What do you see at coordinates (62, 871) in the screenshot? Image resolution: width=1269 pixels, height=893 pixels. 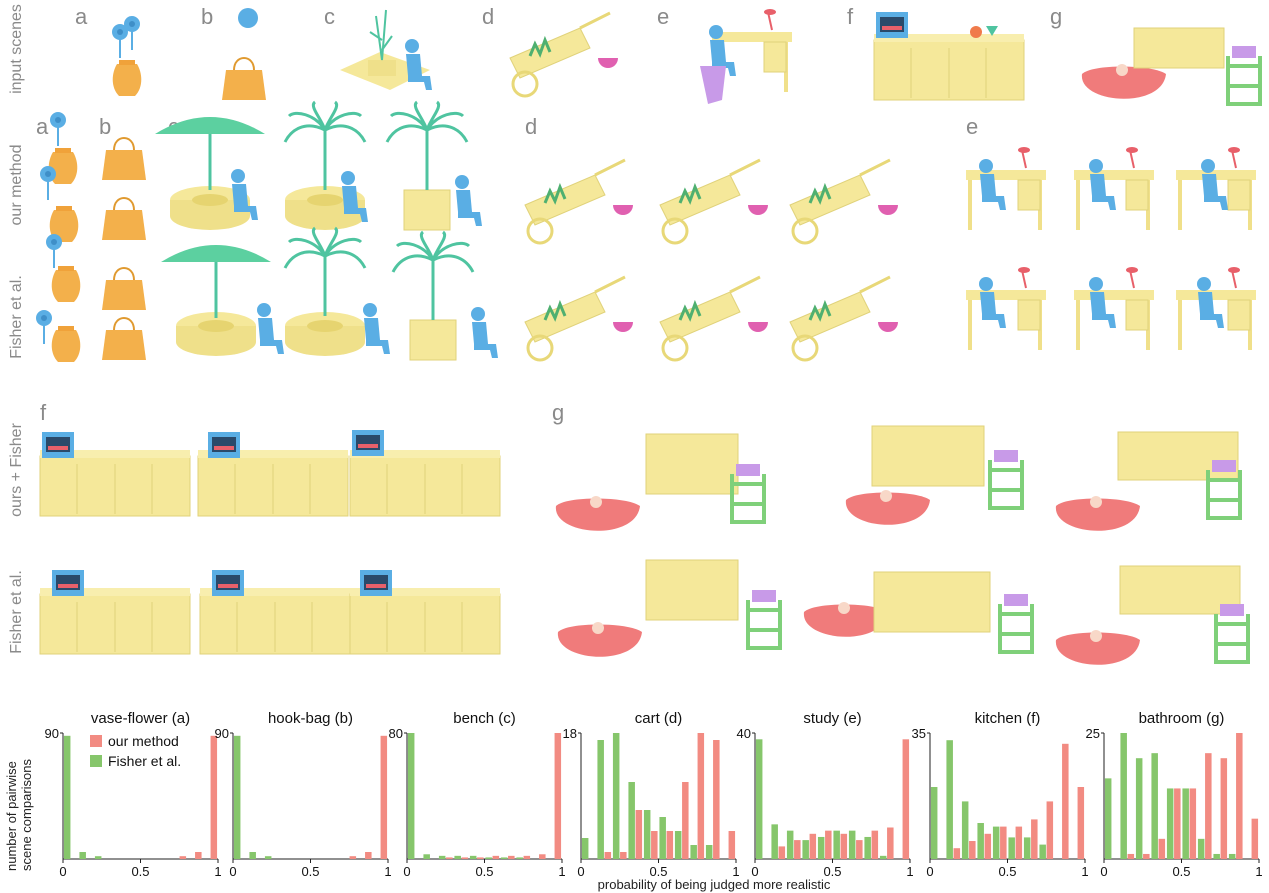 I see `x-tick-label-0-0: 0` at bounding box center [62, 871].